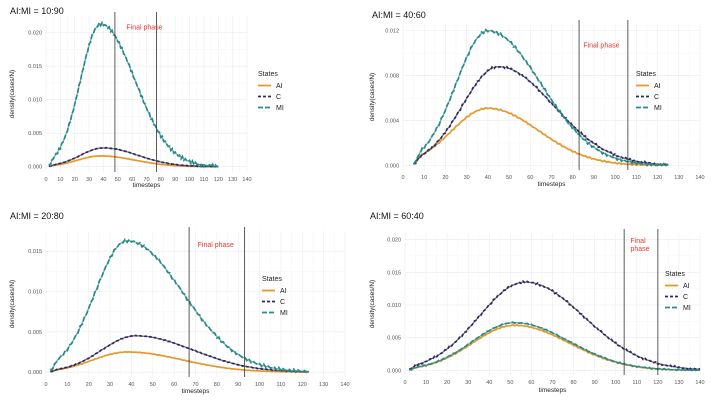 The width and height of the screenshot is (720, 410). What do you see at coordinates (638, 241) in the screenshot?
I see `final-phase-annotation: Final` at bounding box center [638, 241].